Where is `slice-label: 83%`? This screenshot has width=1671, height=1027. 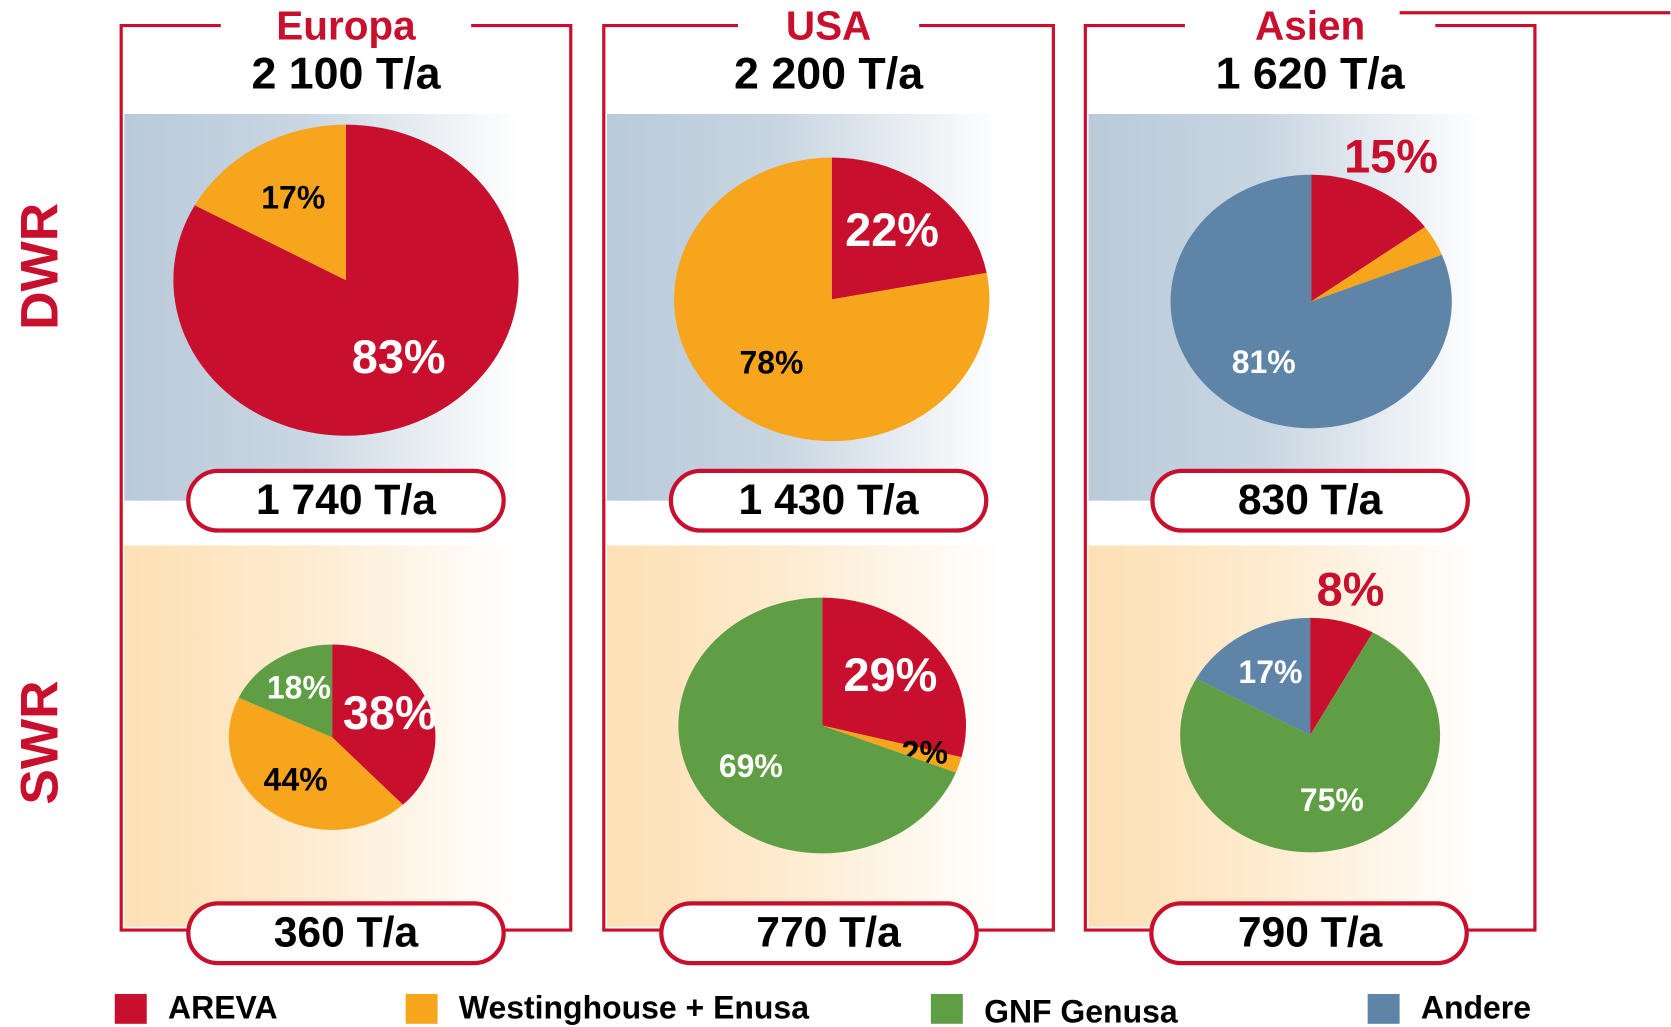
slice-label: 83% is located at coordinates (399, 357).